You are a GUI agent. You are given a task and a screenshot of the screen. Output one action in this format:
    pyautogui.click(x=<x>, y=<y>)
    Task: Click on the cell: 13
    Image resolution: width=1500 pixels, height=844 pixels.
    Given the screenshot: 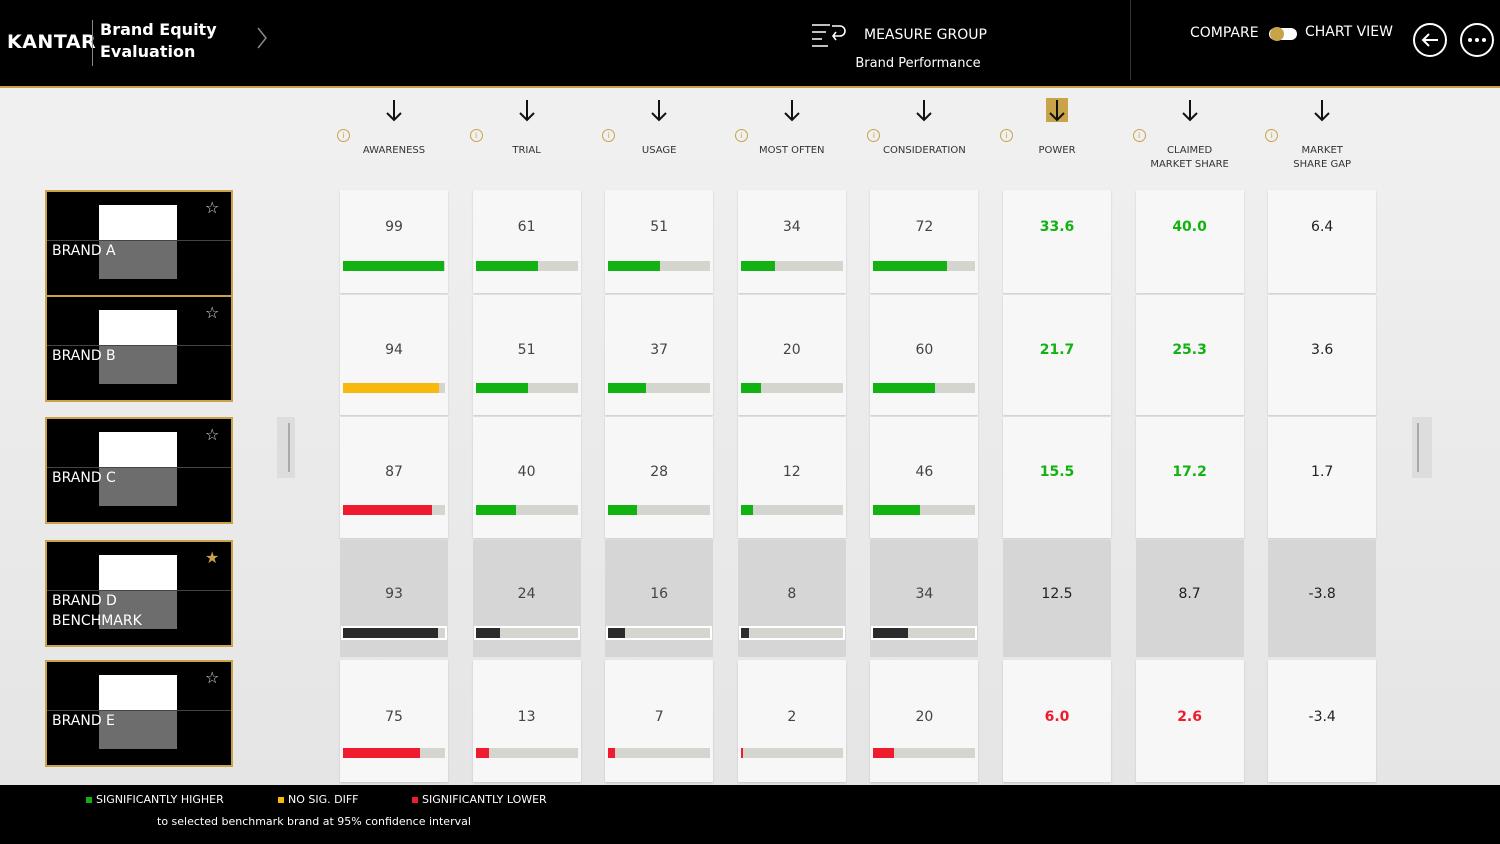 What is the action you would take?
    pyautogui.click(x=526, y=721)
    